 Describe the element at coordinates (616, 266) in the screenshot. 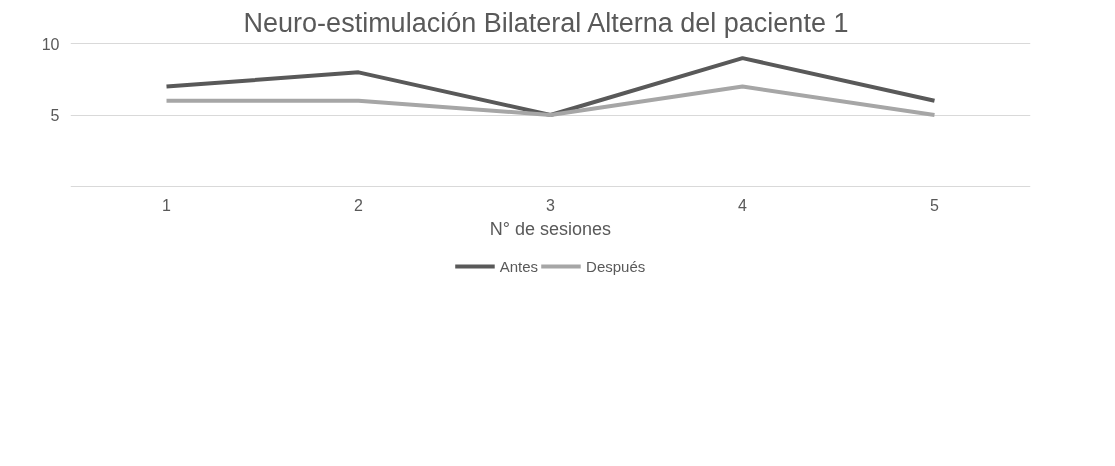

I see `legend-label: Después` at that location.